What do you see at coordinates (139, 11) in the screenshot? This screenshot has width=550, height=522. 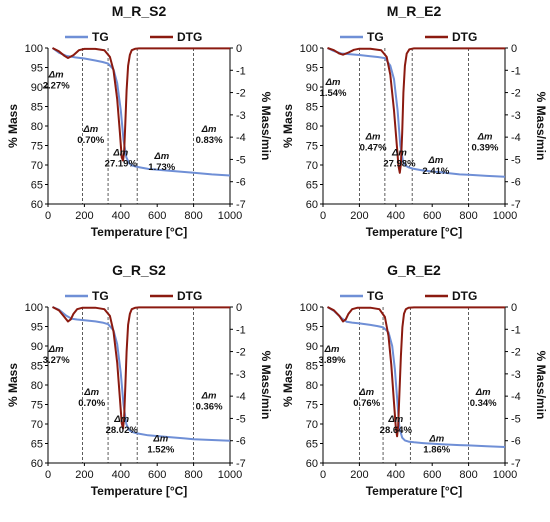 I see `chart-title: M_R_S2` at bounding box center [139, 11].